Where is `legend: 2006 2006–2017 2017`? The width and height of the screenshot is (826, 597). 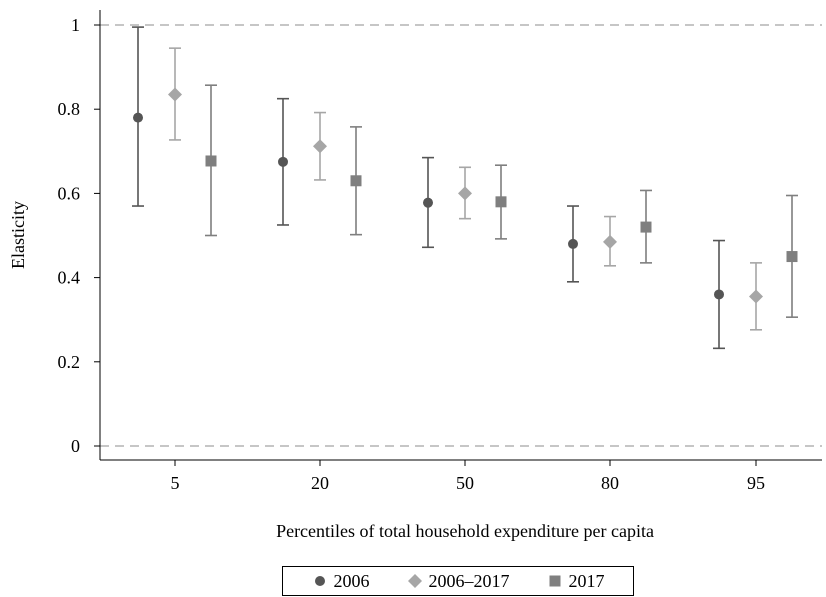
legend: 2006 2006–2017 2017 is located at coordinates (458, 581).